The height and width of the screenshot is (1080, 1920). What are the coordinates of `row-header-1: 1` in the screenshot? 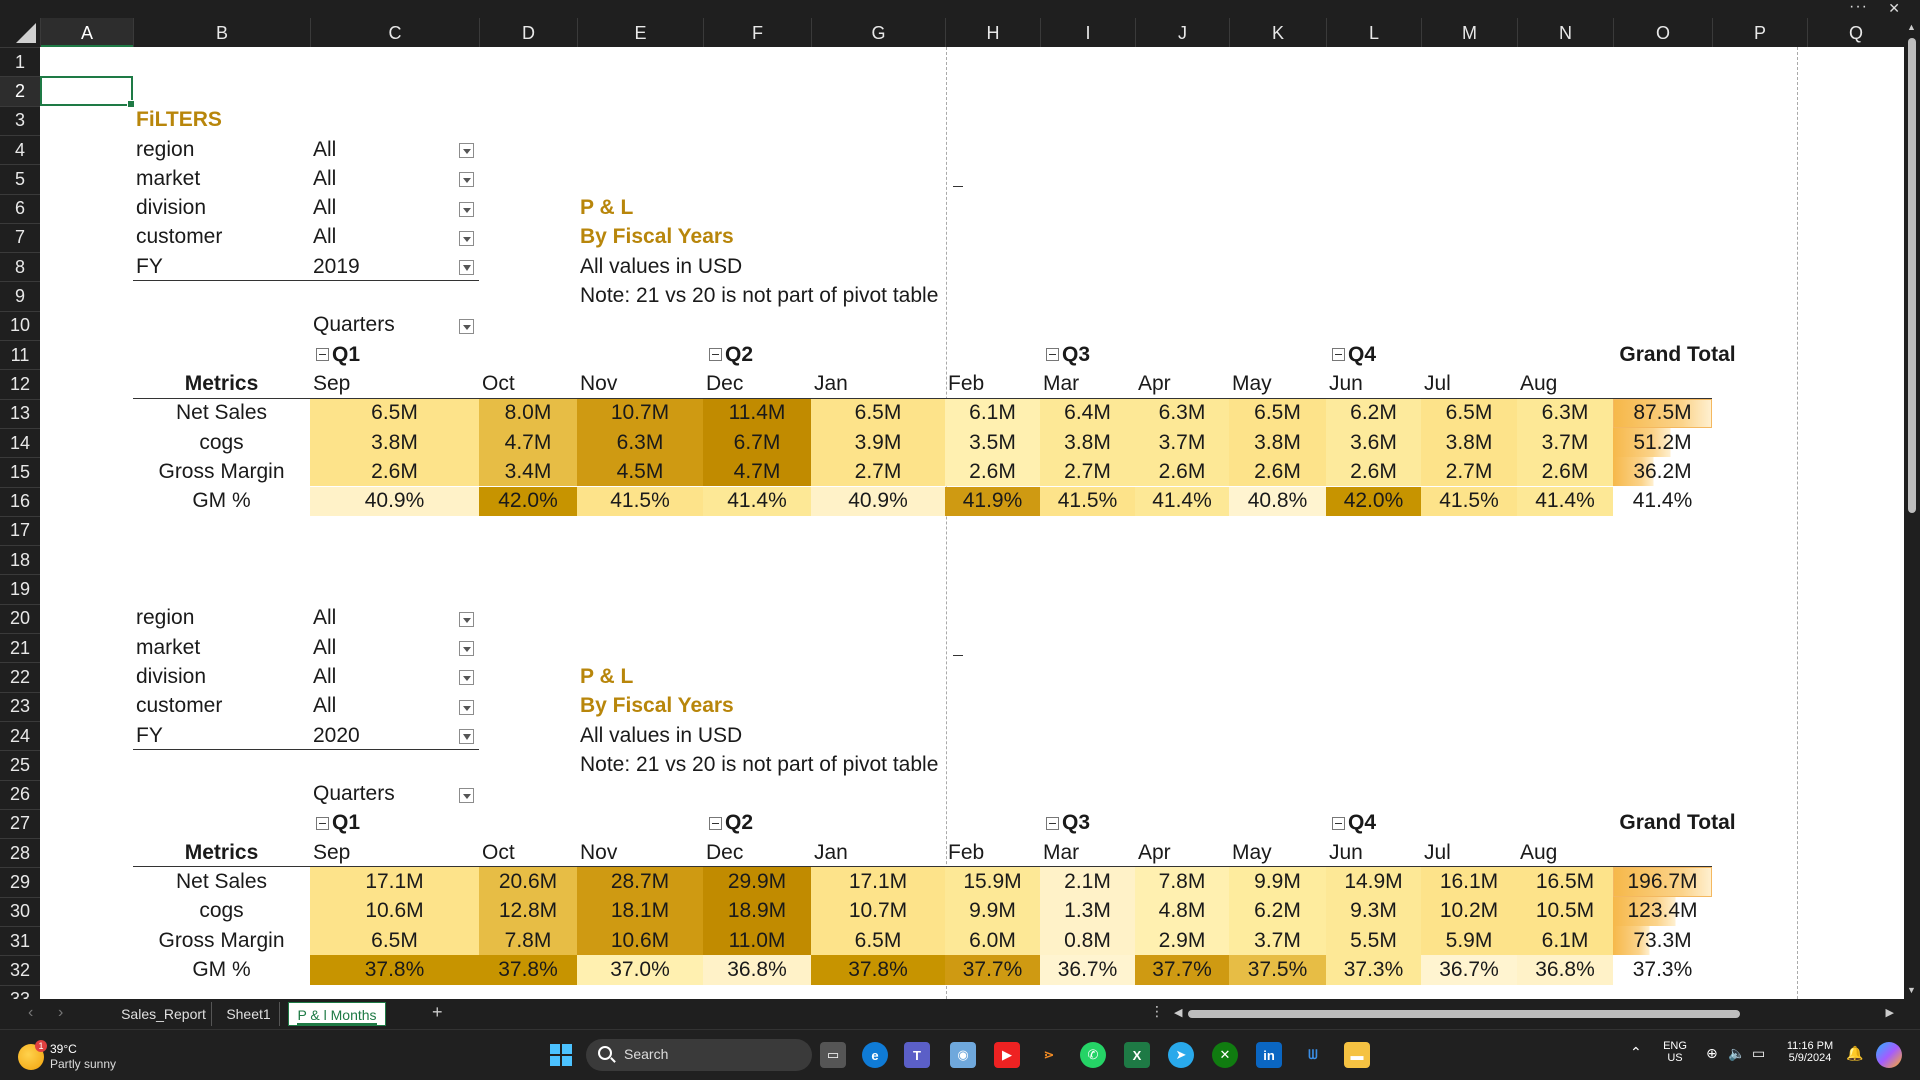 It's located at (20, 61).